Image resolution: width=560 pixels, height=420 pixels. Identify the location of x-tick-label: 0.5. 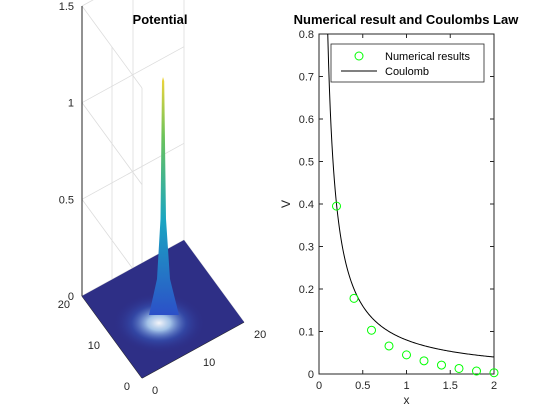
(362, 386).